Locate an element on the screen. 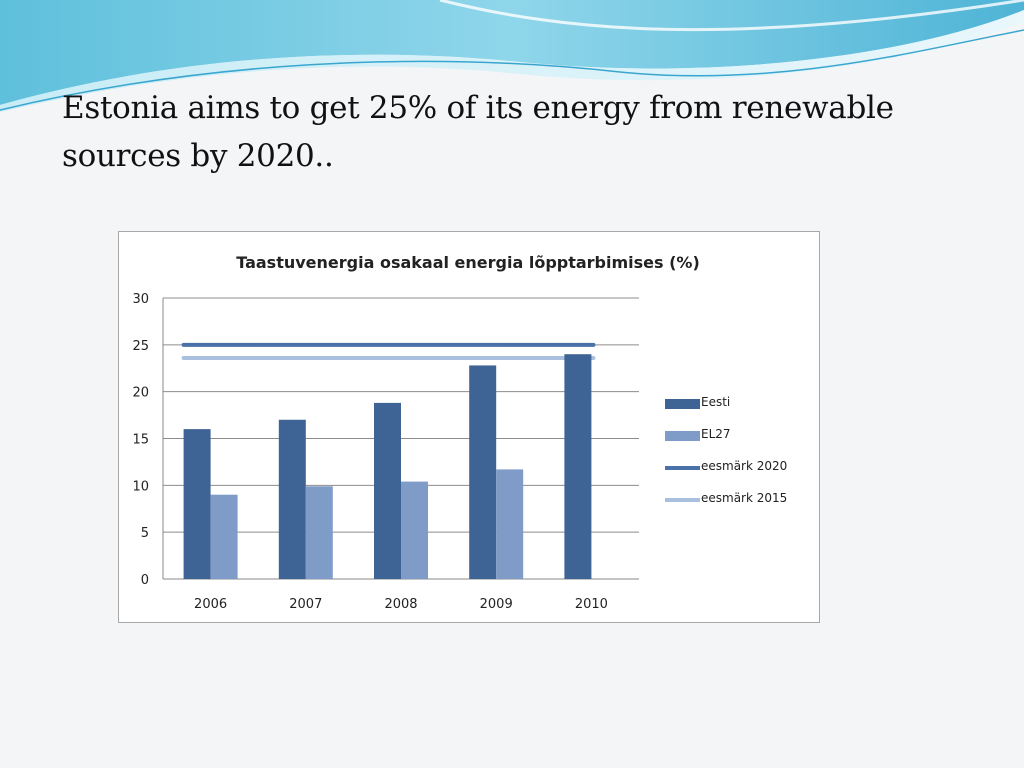 The height and width of the screenshot is (768, 1024). legend-item: EL27 is located at coordinates (740, 438).